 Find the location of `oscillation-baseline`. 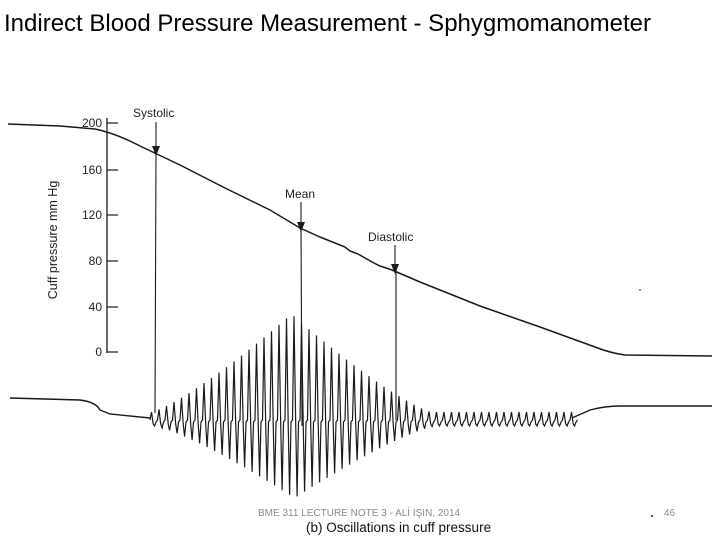

oscillation-baseline is located at coordinates (80, 408).